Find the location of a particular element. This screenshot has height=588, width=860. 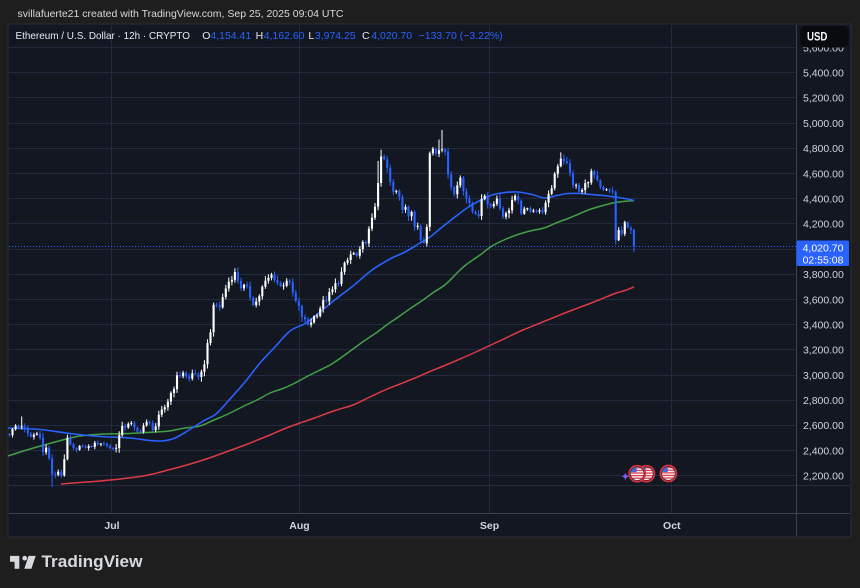

svg-text: 5,000.00 is located at coordinates (823, 124).